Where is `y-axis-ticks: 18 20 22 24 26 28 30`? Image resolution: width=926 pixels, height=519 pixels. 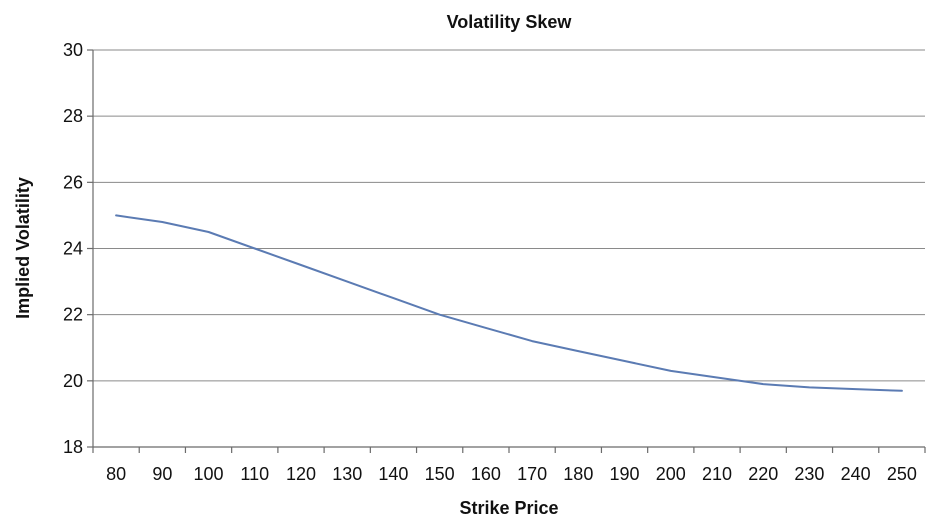 y-axis-ticks: 18 20 22 24 26 28 30 is located at coordinates (78, 248).